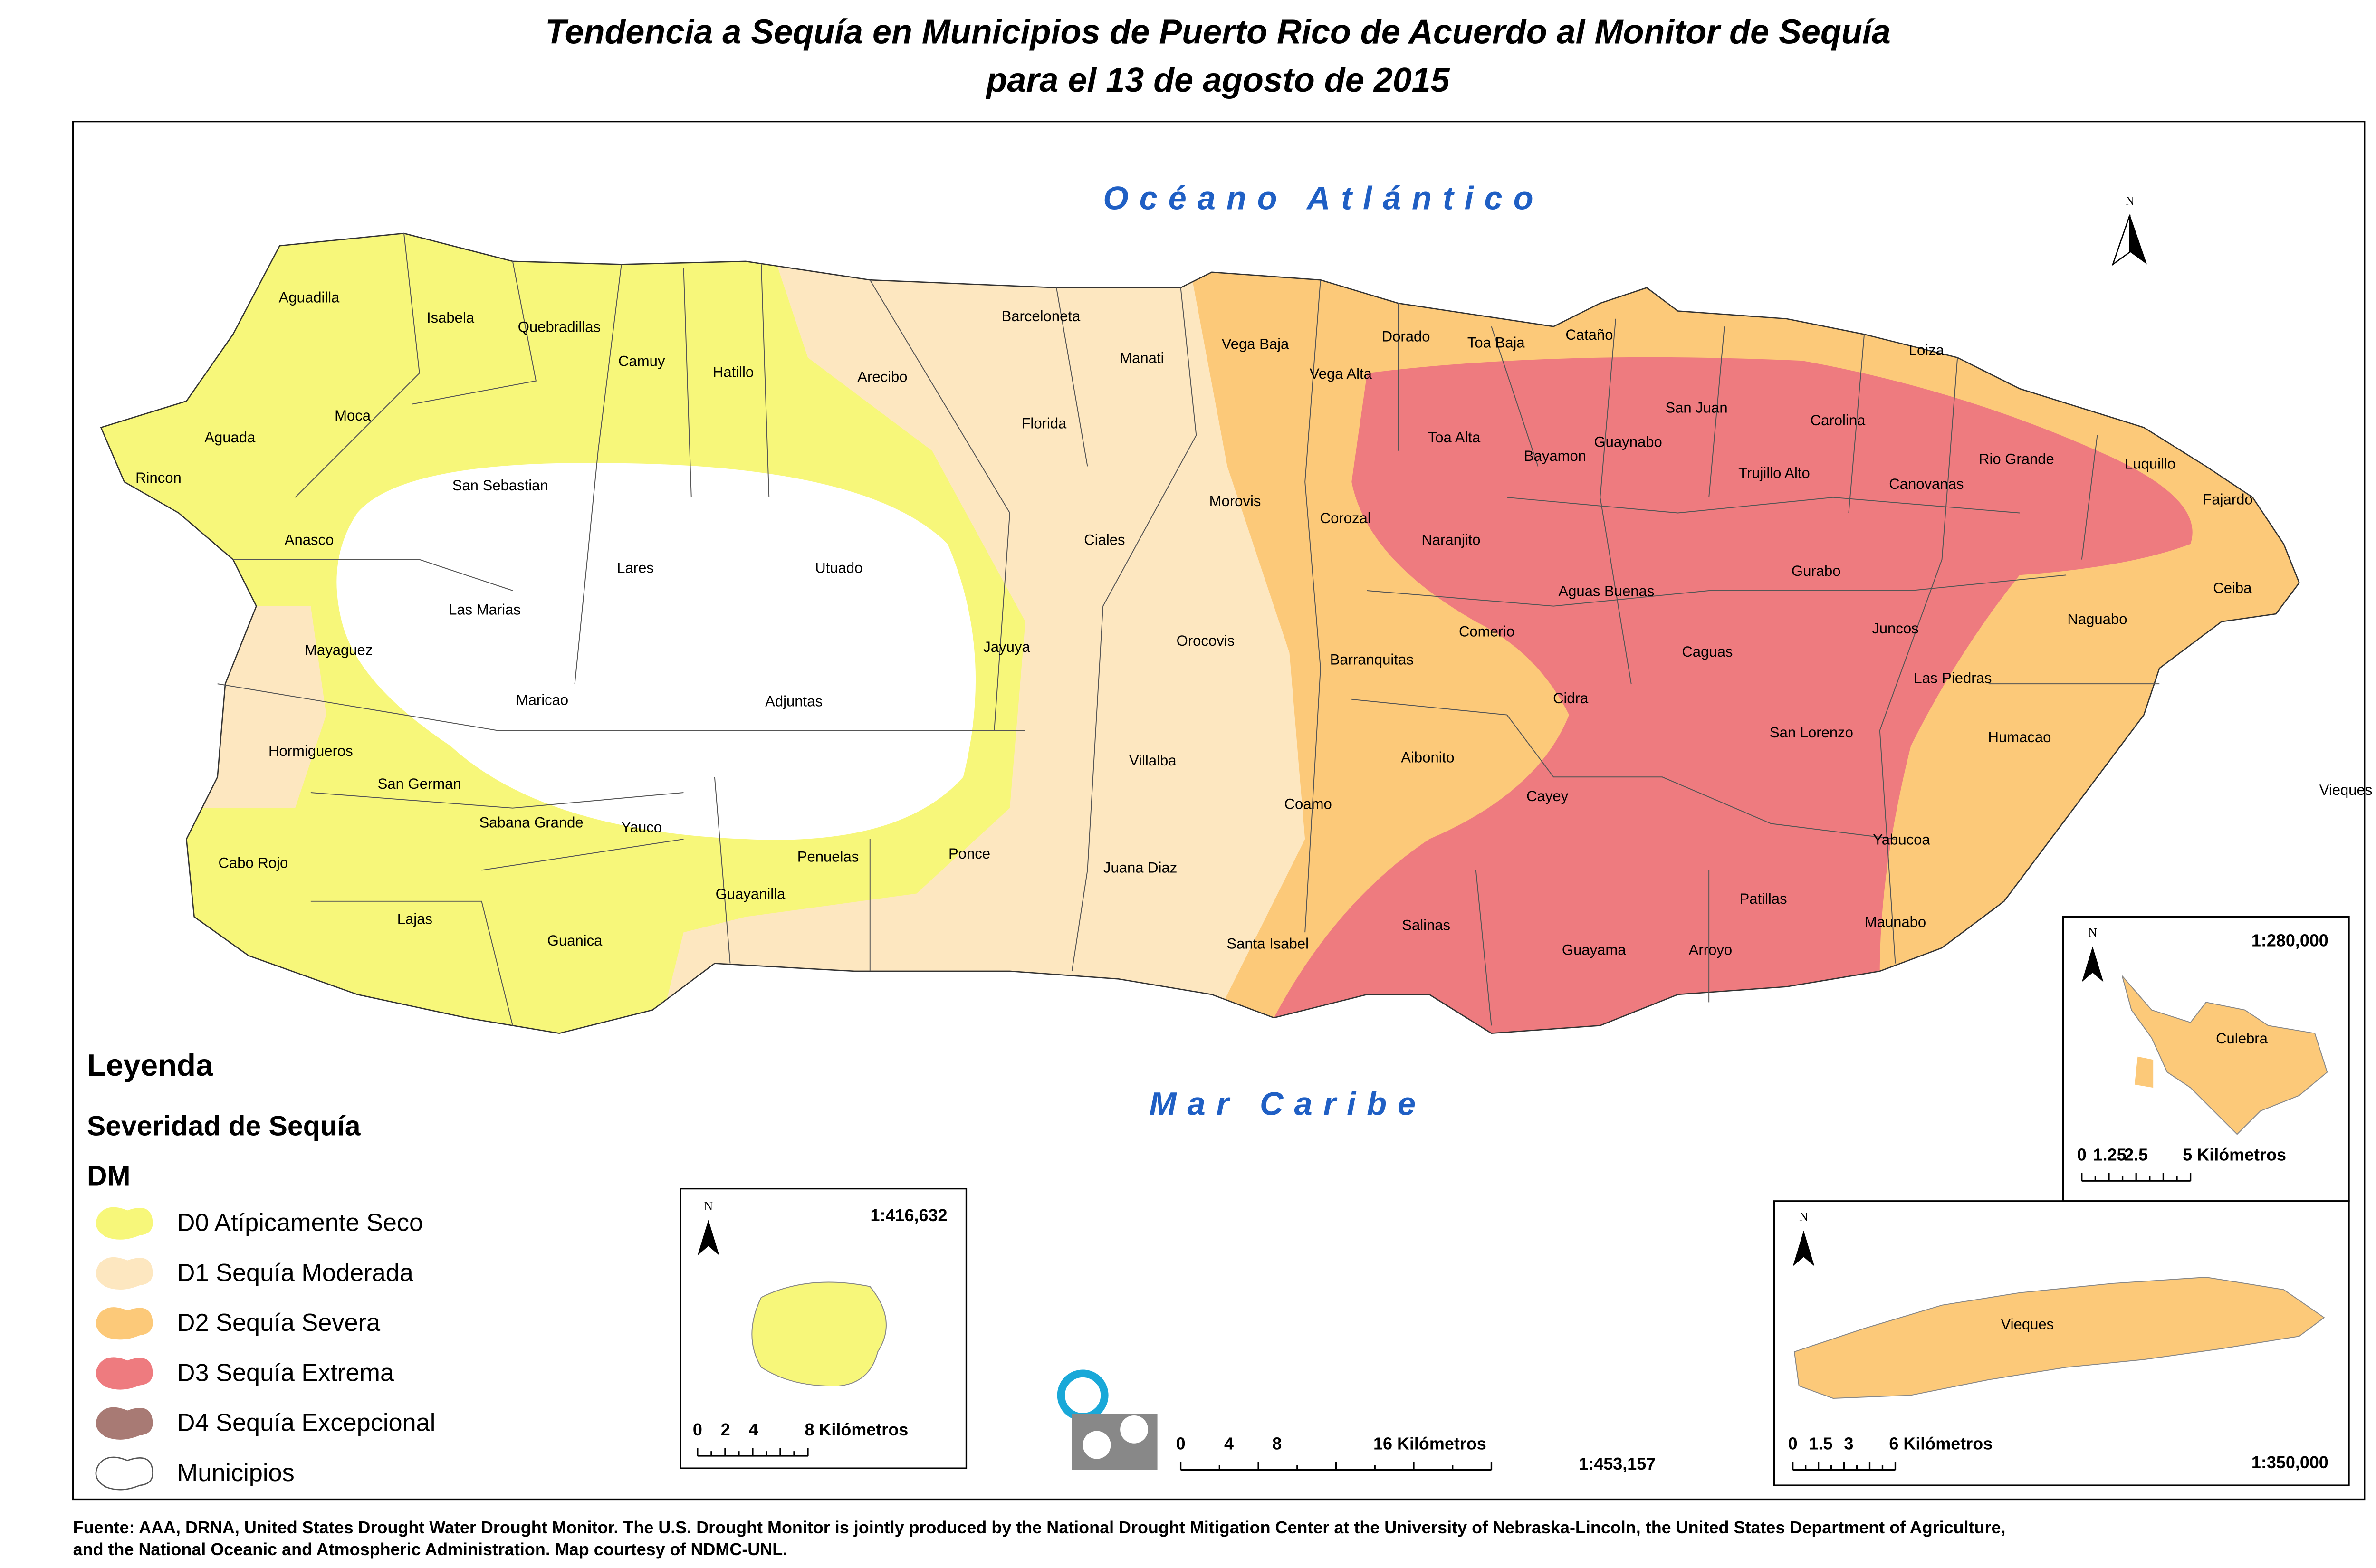  Describe the element at coordinates (2234, 1155) in the screenshot. I see `scale-label: 5 Kilómetros` at that location.